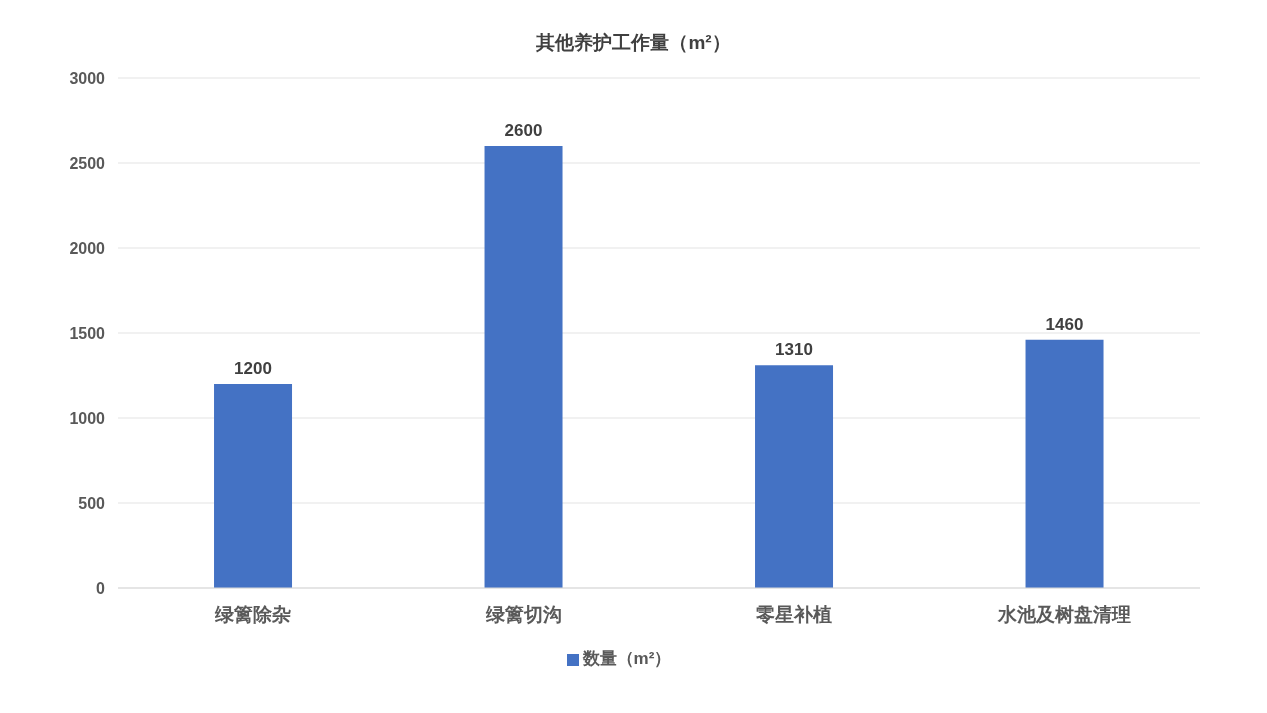 The image size is (1267, 713). Describe the element at coordinates (87, 418) in the screenshot. I see `y-tick-label: 1000` at that location.